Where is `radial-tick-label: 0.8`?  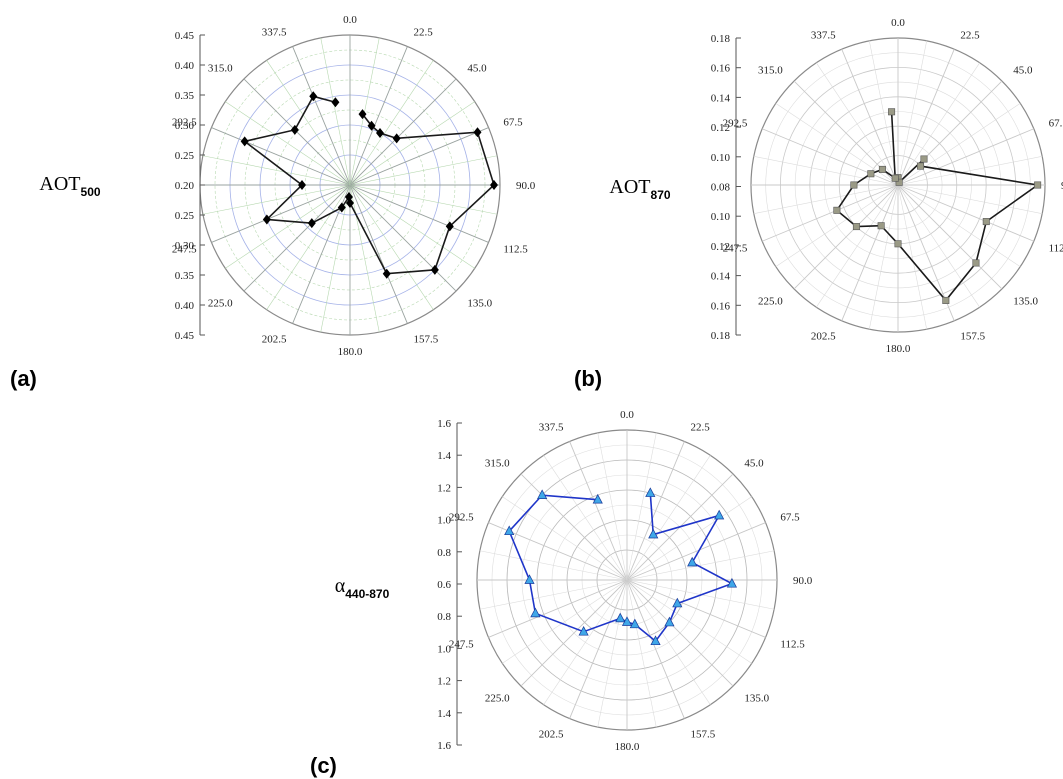
radial-tick-label: 0.8 is located at coordinates (444, 553).